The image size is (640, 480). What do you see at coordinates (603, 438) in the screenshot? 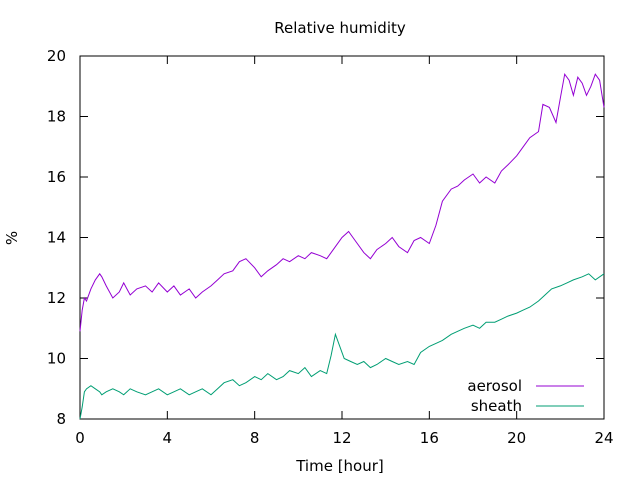
I see `x-tick-label: 24` at bounding box center [603, 438].